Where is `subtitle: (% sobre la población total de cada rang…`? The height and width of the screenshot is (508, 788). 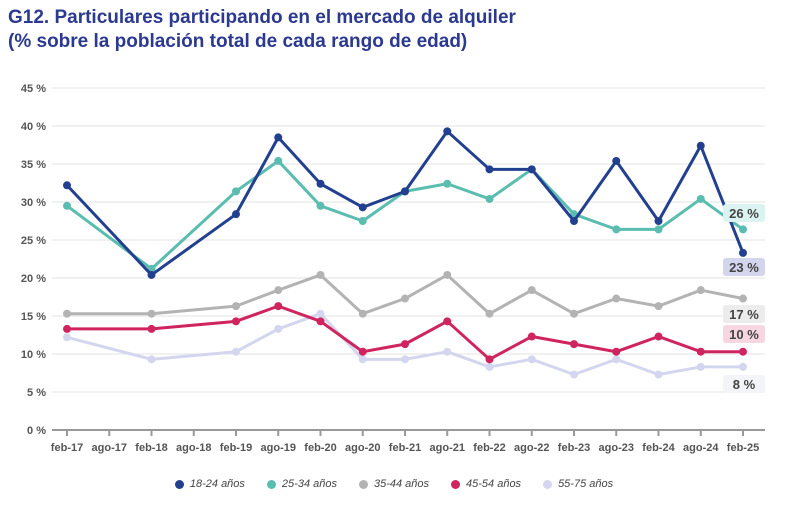 subtitle: (% sobre la población total de cada rang… is located at coordinates (238, 41).